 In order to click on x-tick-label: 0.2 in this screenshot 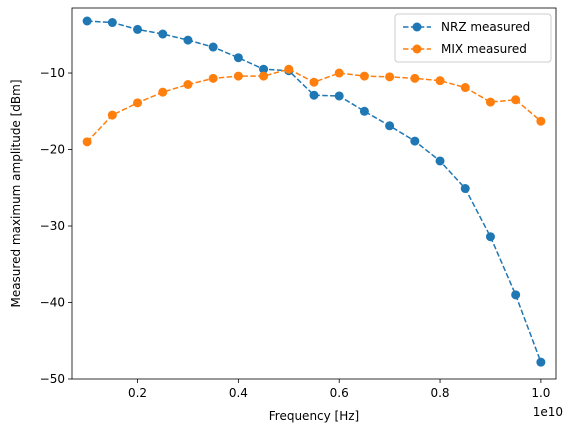, I will do `click(137, 393)`.